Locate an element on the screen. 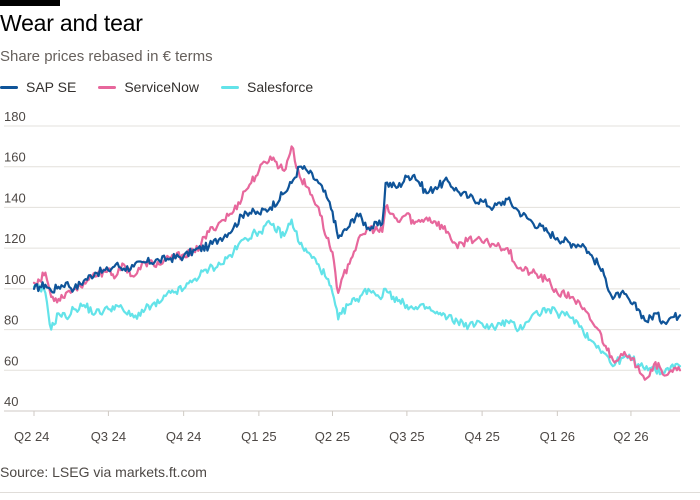 The width and height of the screenshot is (700, 500). y-tick-label: 60 is located at coordinates (11, 360).